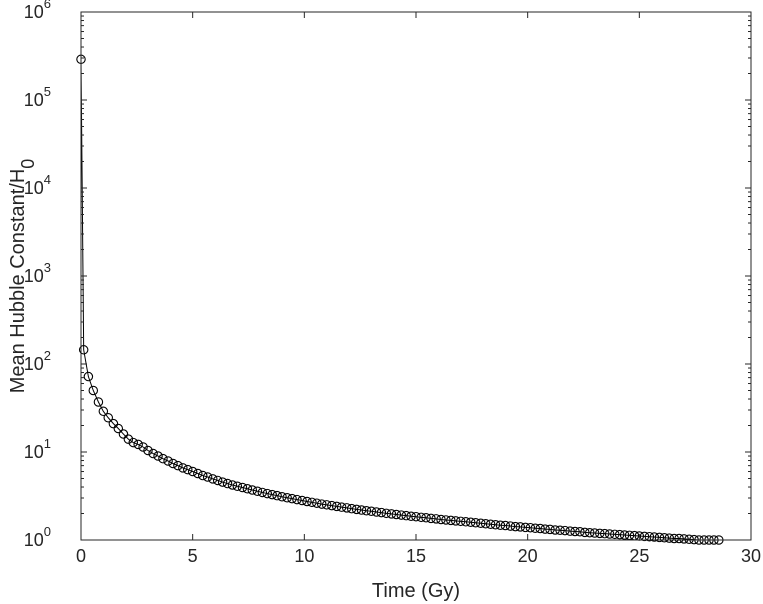 This screenshot has width=763, height=604. I want to click on y-tick-exponent: 5, so click(47, 91).